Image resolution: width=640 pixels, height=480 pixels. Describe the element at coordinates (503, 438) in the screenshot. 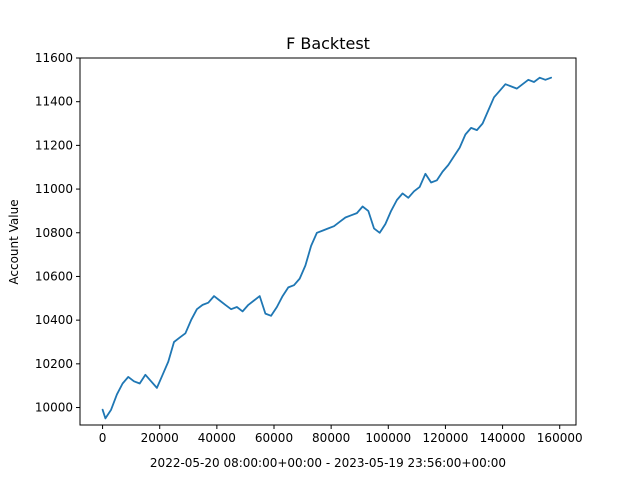

I see `x-tick-label: 140000` at that location.